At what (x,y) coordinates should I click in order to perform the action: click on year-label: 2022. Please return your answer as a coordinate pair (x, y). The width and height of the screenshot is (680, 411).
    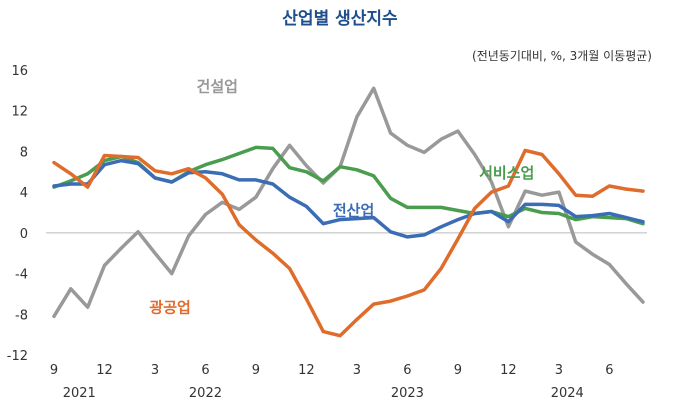
    Looking at the image, I should click on (205, 393).